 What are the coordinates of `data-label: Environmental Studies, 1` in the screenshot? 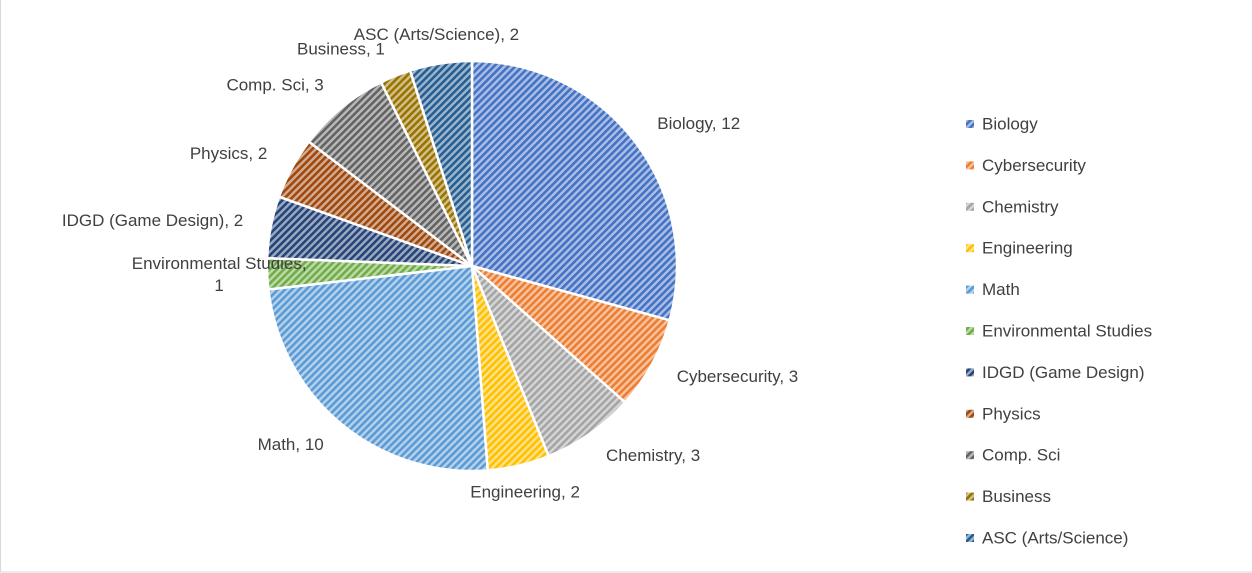 It's located at (219, 274).